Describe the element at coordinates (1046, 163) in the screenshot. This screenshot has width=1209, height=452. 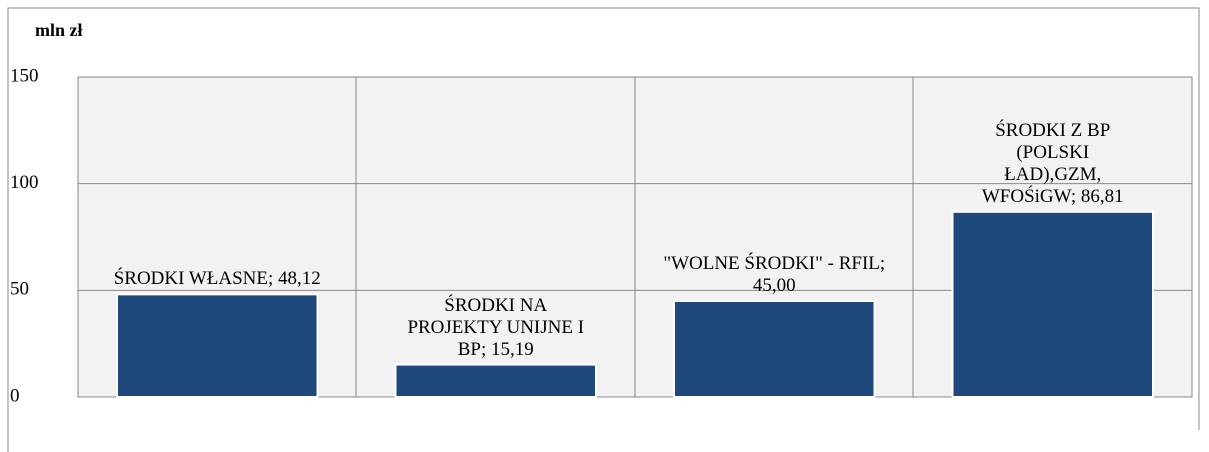
I see `category-name: ŚRODKI Z BP (POLSKI ŁAD),GZM, WFOŚiGW;` at that location.